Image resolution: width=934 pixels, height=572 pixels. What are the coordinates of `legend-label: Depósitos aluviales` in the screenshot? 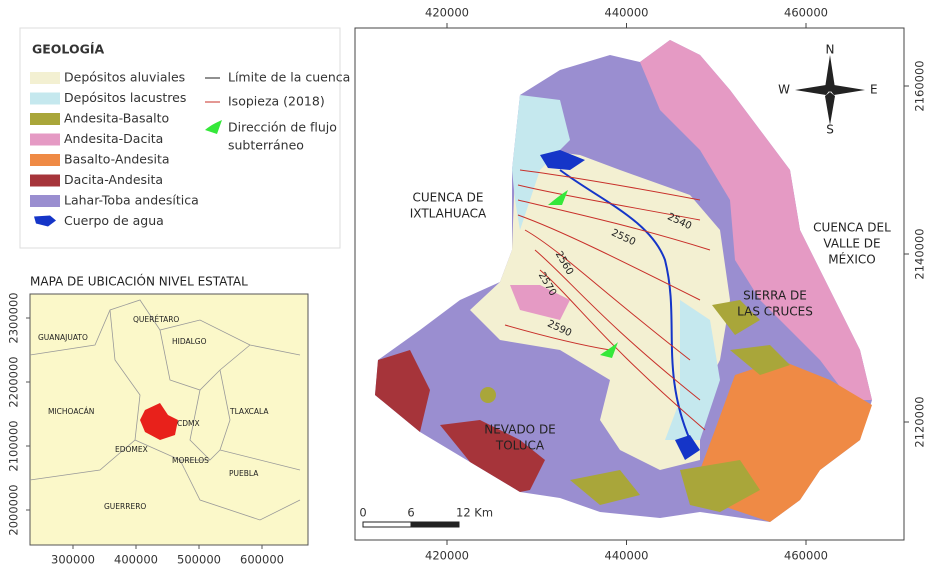 It's located at (124, 77).